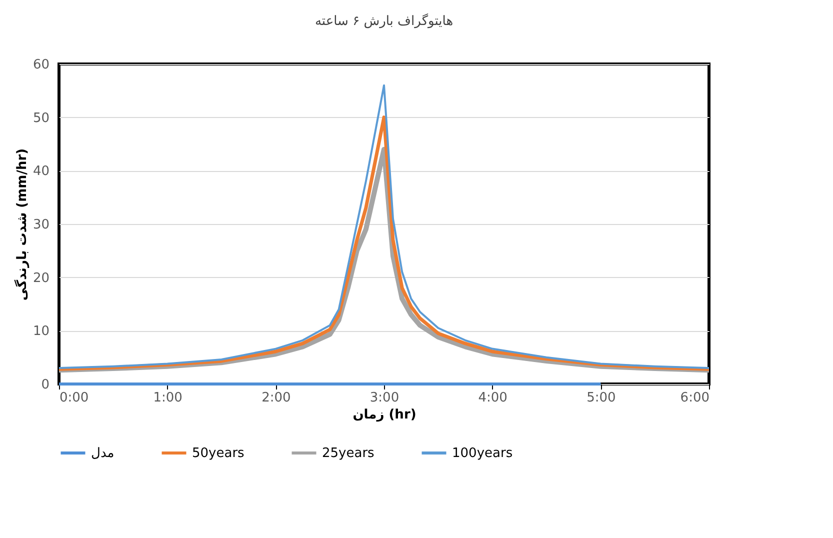  I want to click on y-tick-label: 10, so click(41, 332).